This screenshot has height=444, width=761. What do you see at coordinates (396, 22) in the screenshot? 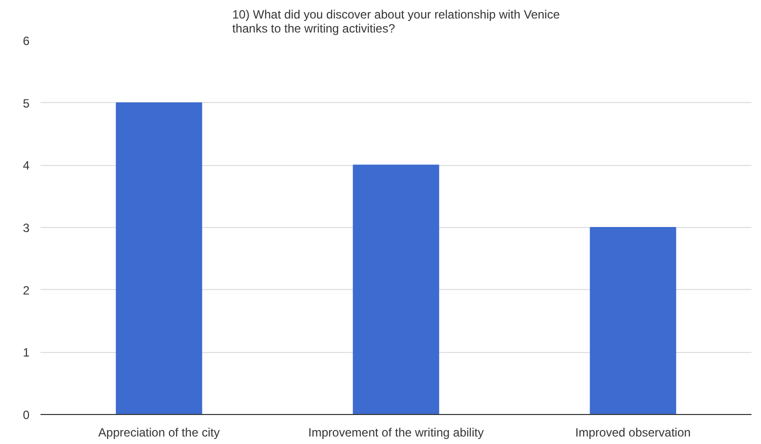
I see `chart-title: 10) What did you discover about your relationship with Venice thanks to the writing activities?` at bounding box center [396, 22].